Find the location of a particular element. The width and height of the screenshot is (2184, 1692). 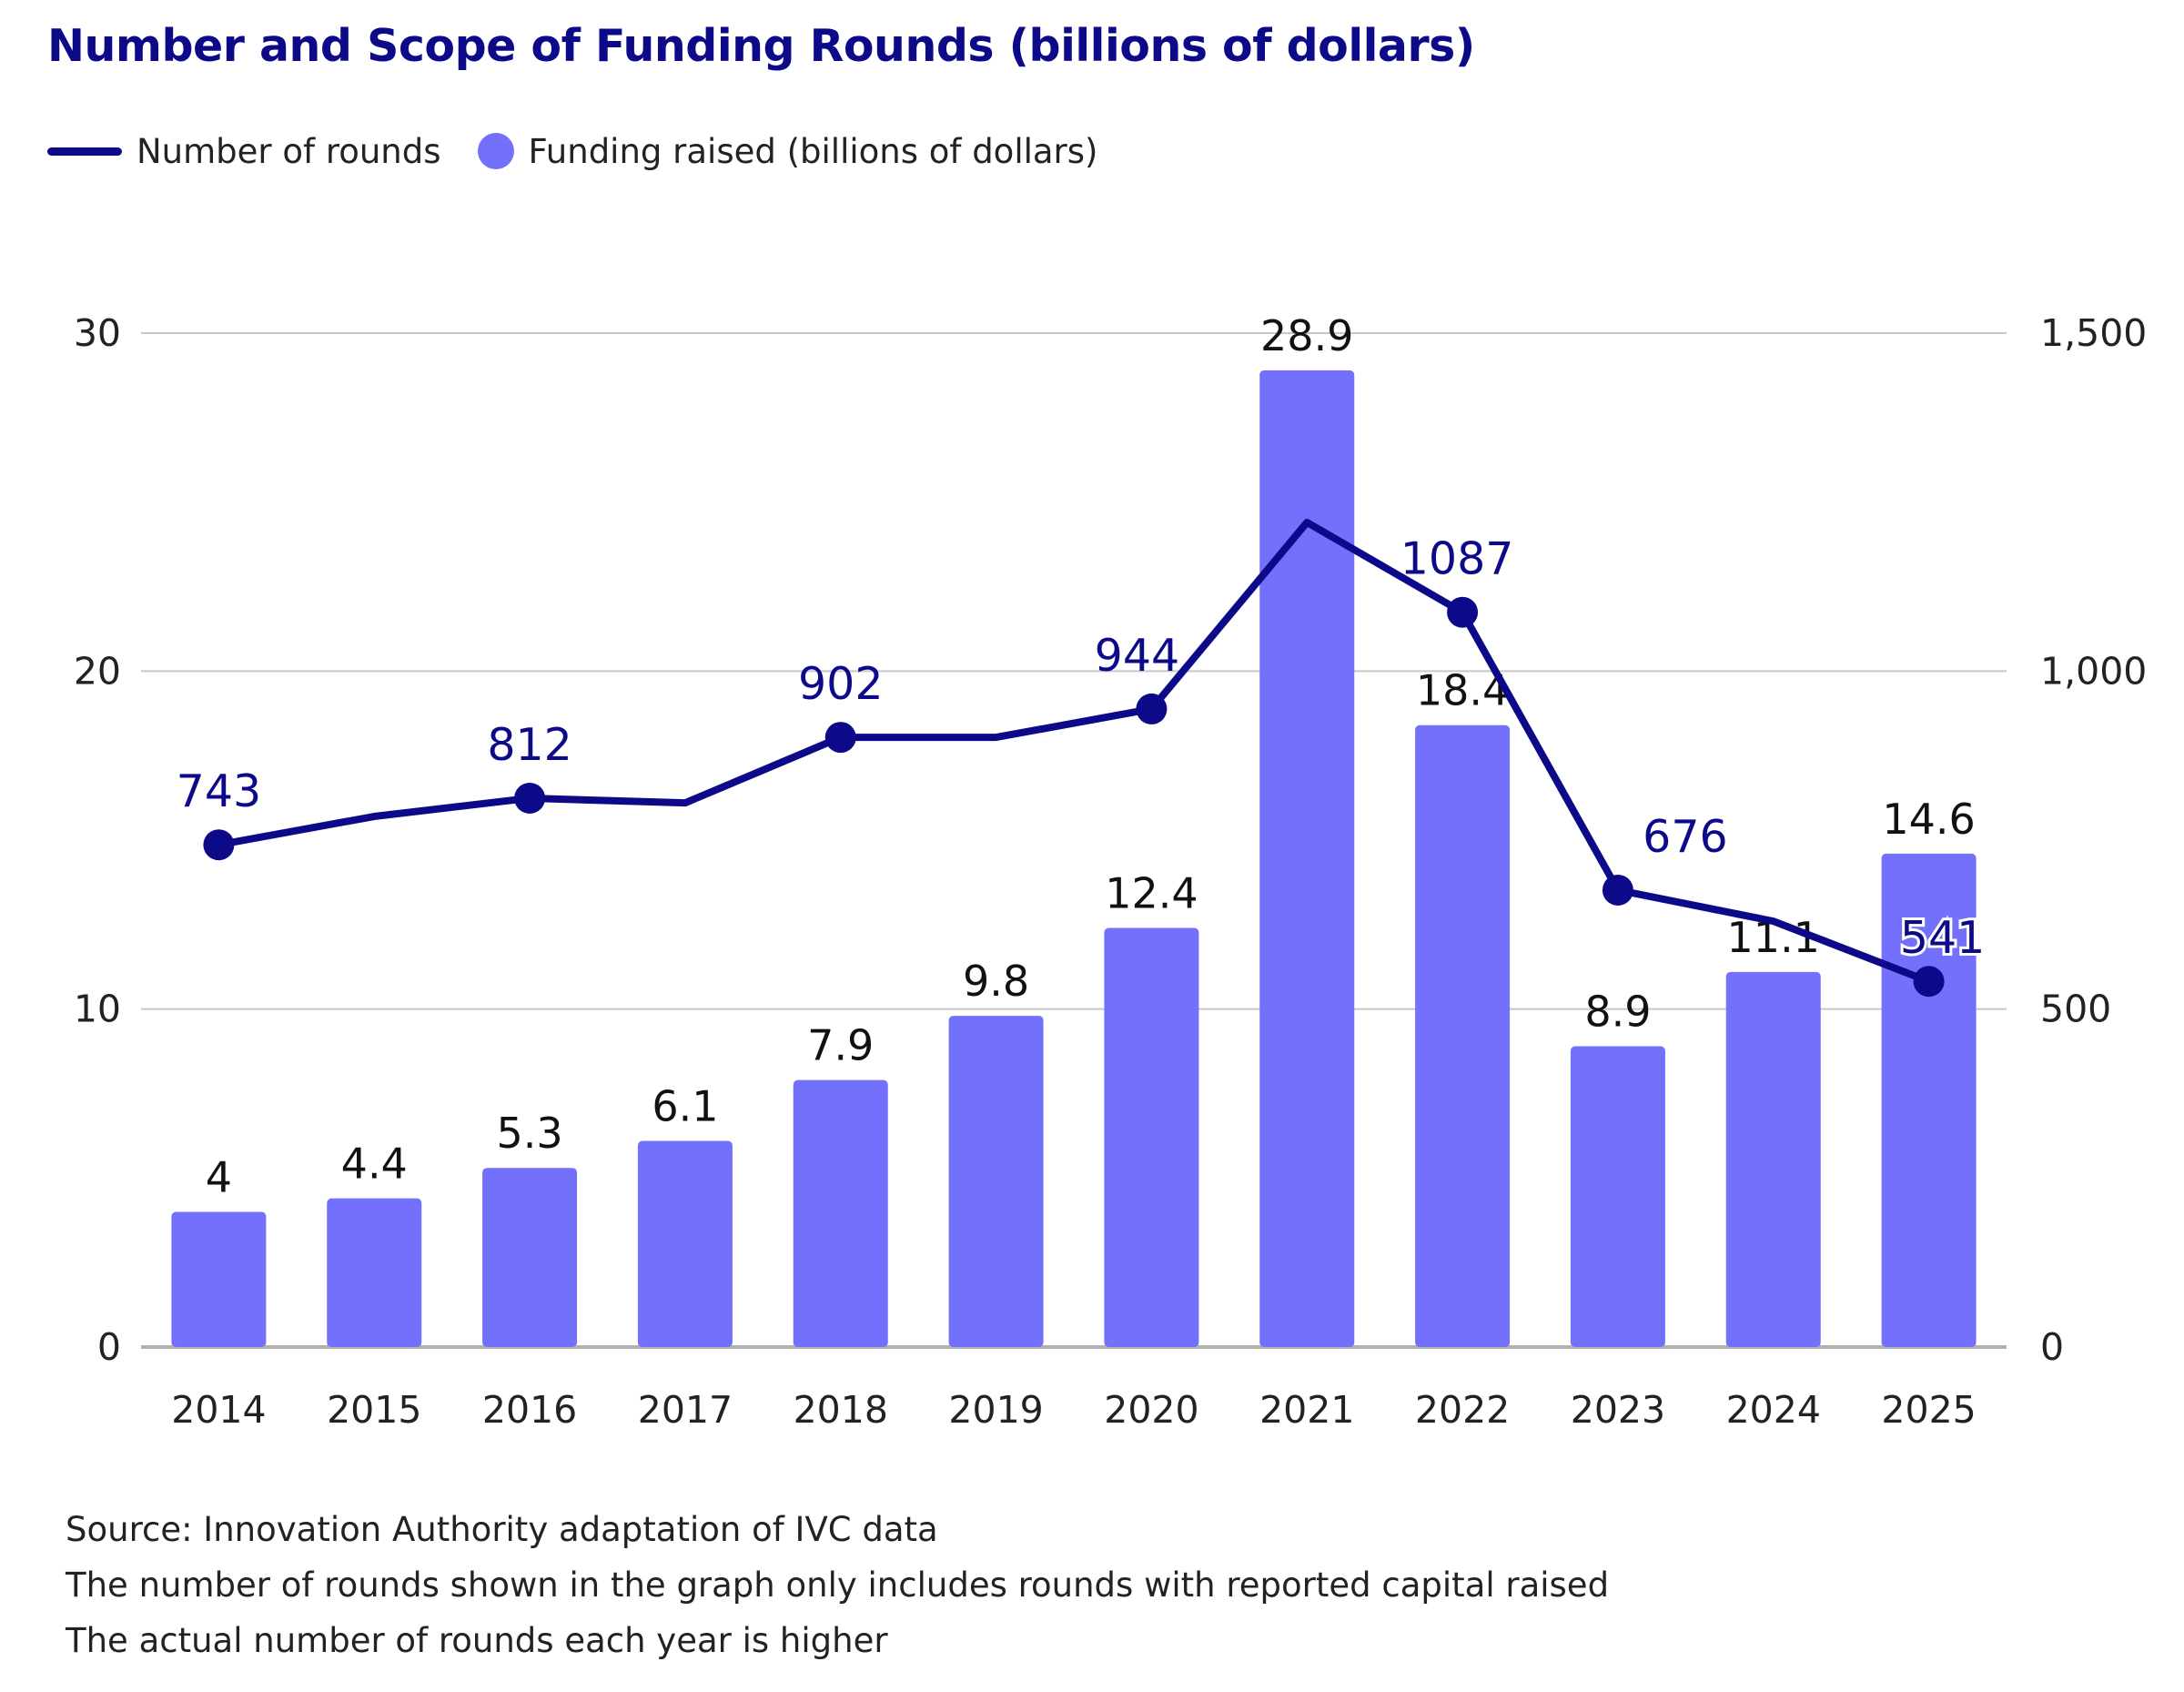

line-value-label: 1087 is located at coordinates (1457, 559).